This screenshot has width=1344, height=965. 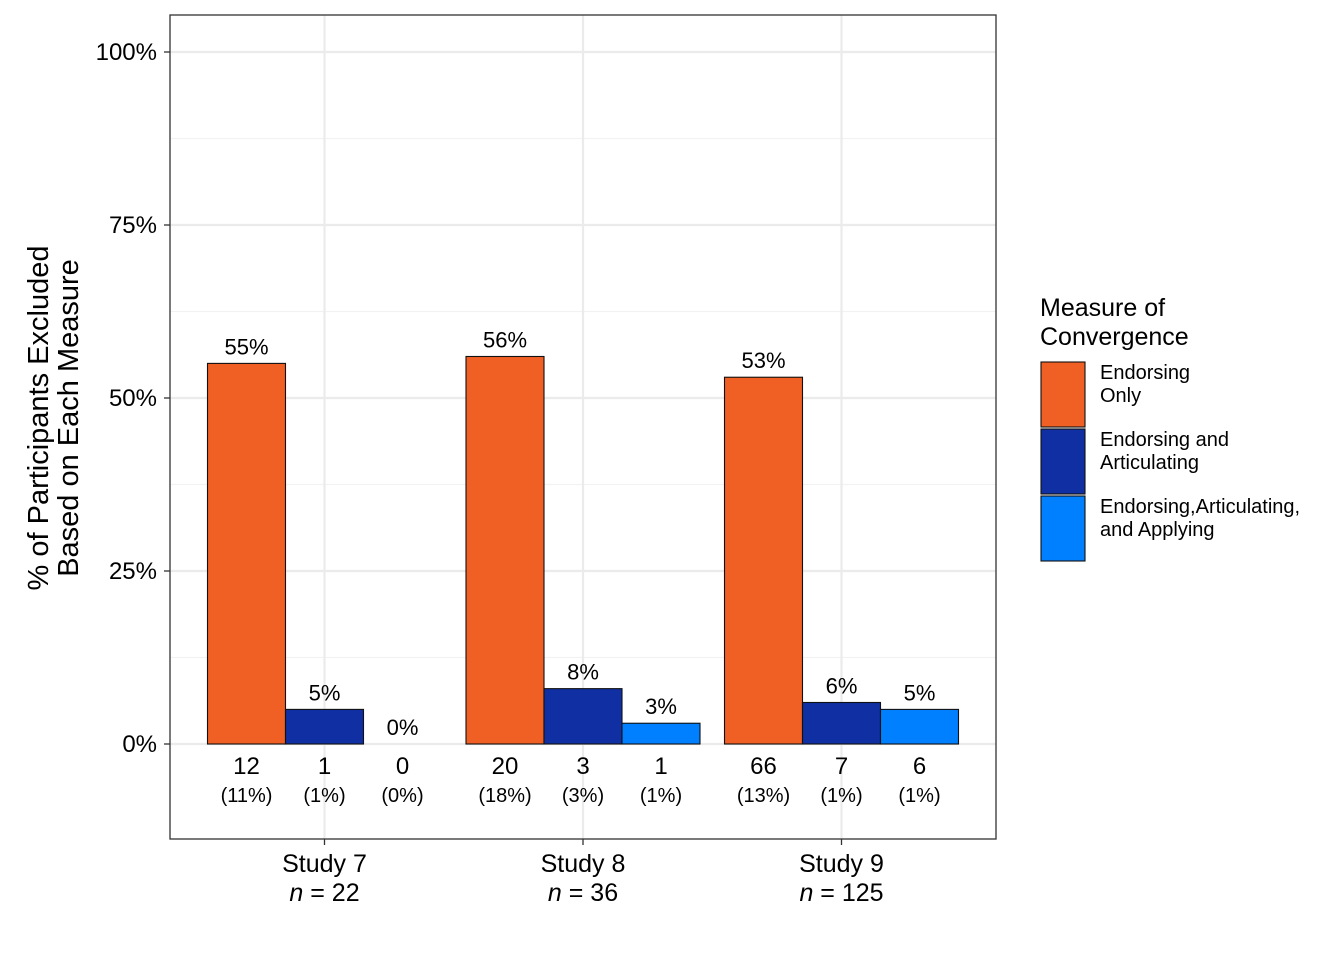 What do you see at coordinates (126, 52) in the screenshot?
I see `y-tick-label: 100%` at bounding box center [126, 52].